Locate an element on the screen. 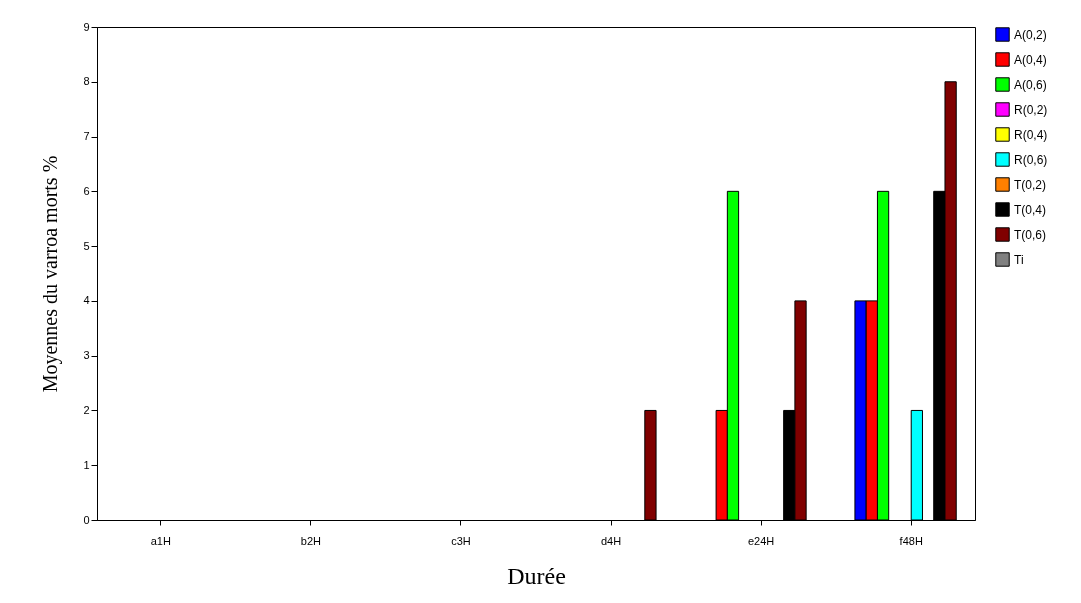 The width and height of the screenshot is (1081, 603). legend-label: A(0,6) is located at coordinates (1030, 84).